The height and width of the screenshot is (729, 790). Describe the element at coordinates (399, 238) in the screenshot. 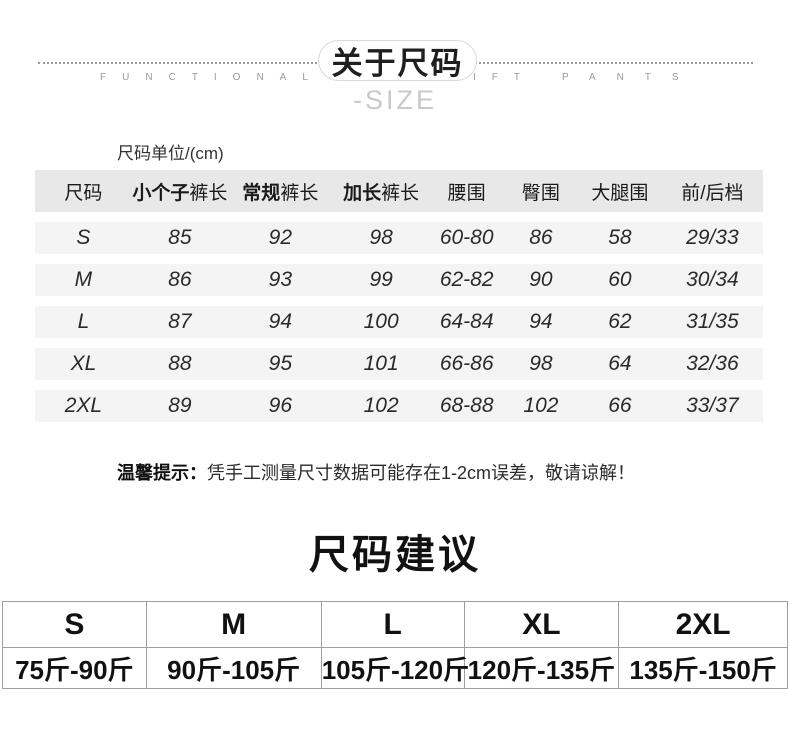

I see `size-table-row-s: S 85 92 98 60-80 86 58 29/33` at that location.